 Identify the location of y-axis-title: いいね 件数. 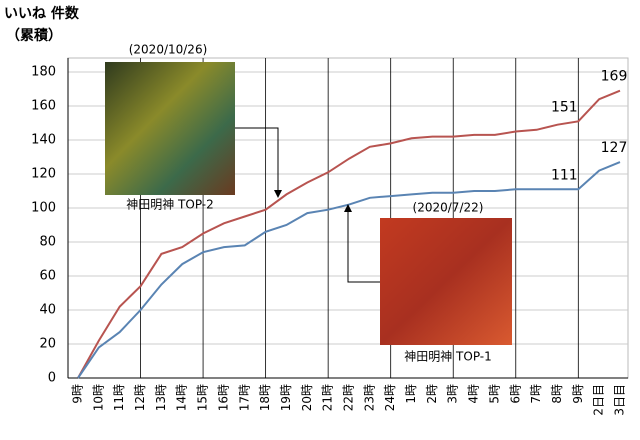
(42, 13).